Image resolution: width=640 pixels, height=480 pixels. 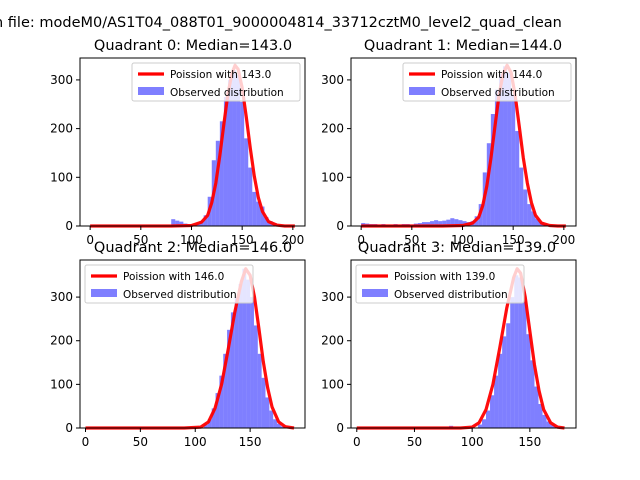 What do you see at coordinates (463, 46) in the screenshot?
I see `subplot-title: Quadrant 1: Median=144.0` at bounding box center [463, 46].